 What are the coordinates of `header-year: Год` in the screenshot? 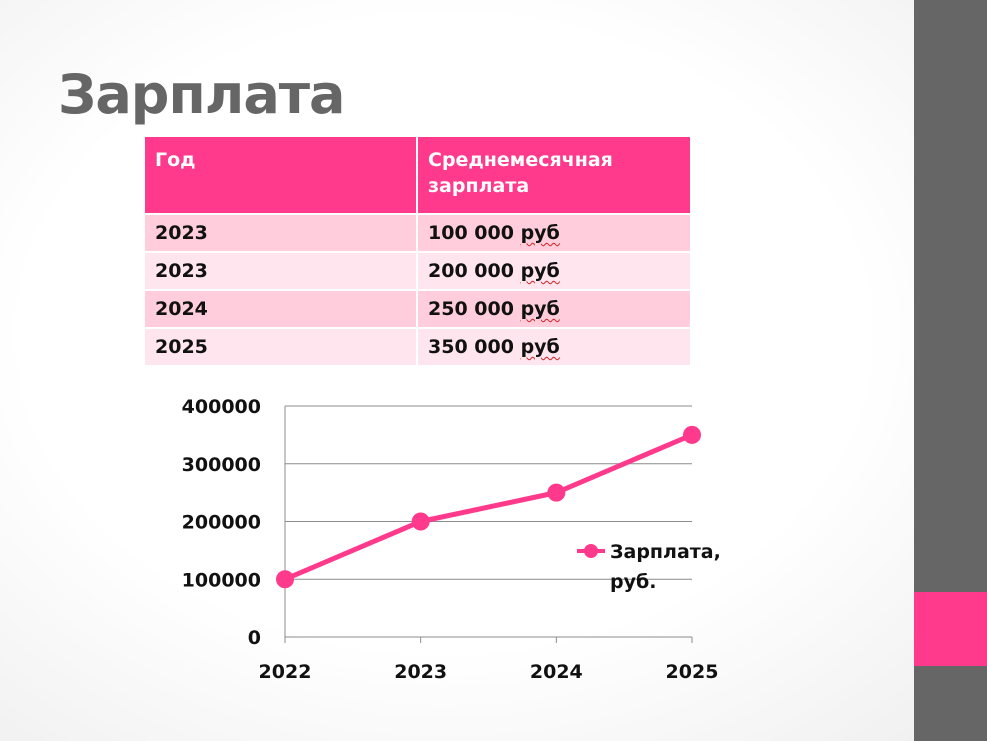 It's located at (280, 175).